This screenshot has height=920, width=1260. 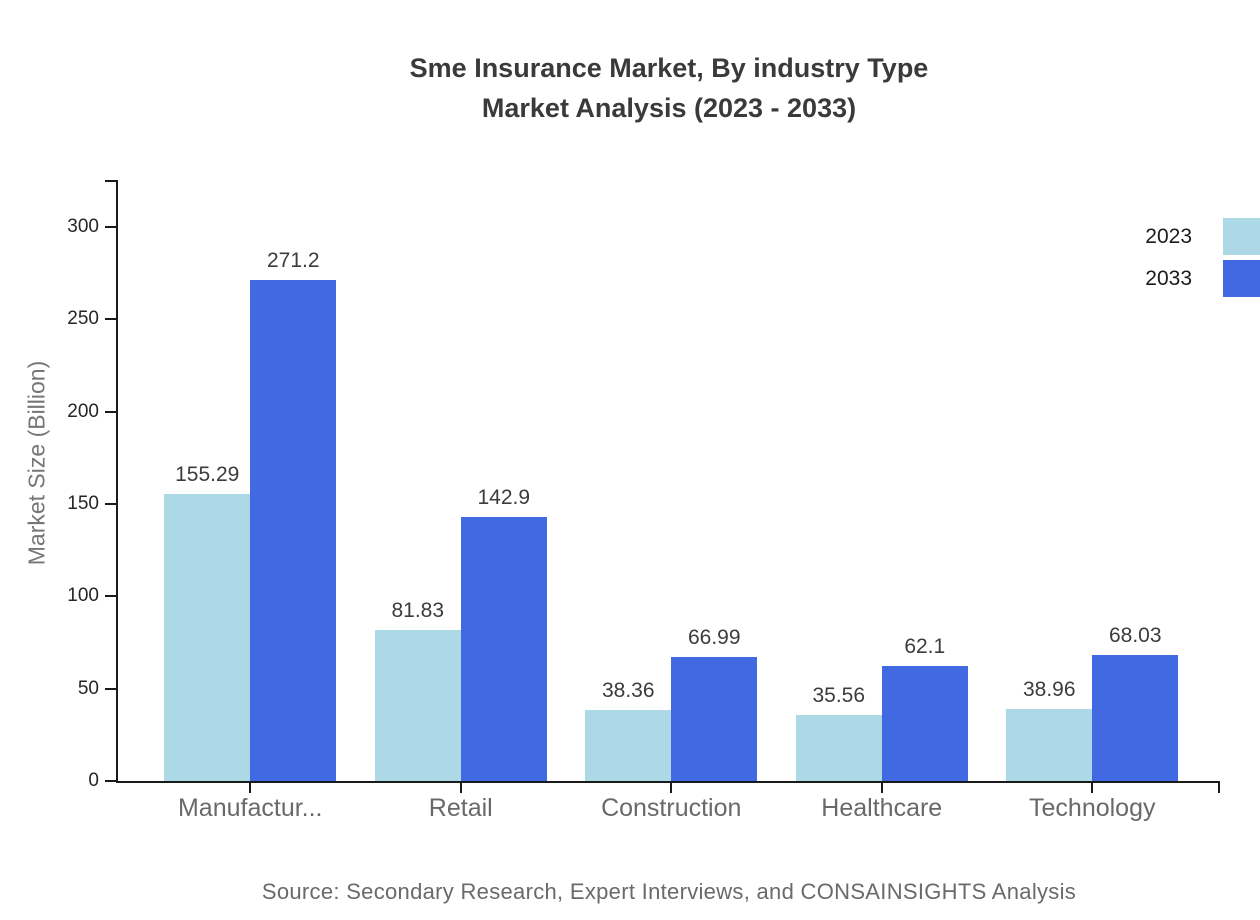 I want to click on bar-2033-retail, so click(x=503, y=649).